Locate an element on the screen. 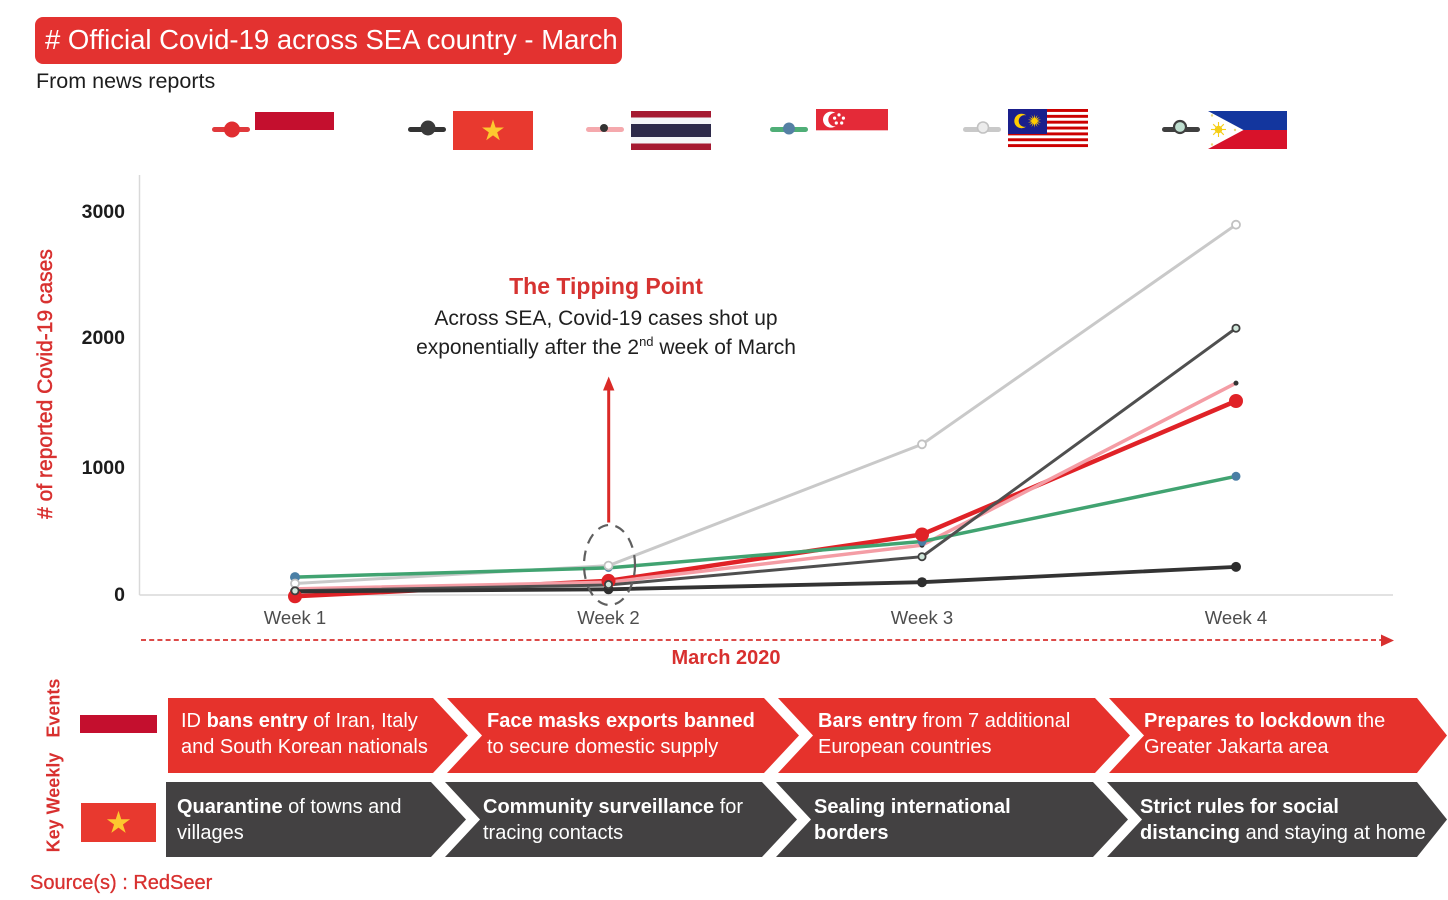 This screenshot has width=1448, height=900. svg-text: Week 3 is located at coordinates (922, 617).